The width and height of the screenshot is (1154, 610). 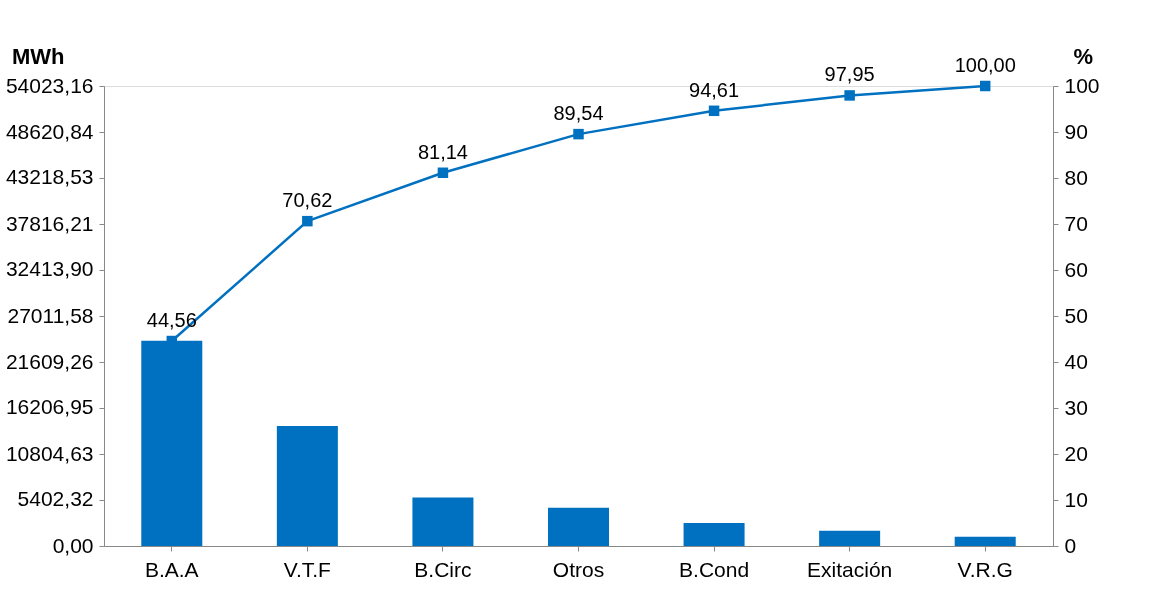 What do you see at coordinates (1076, 361) in the screenshot?
I see `y2-tick-label: 40` at bounding box center [1076, 361].